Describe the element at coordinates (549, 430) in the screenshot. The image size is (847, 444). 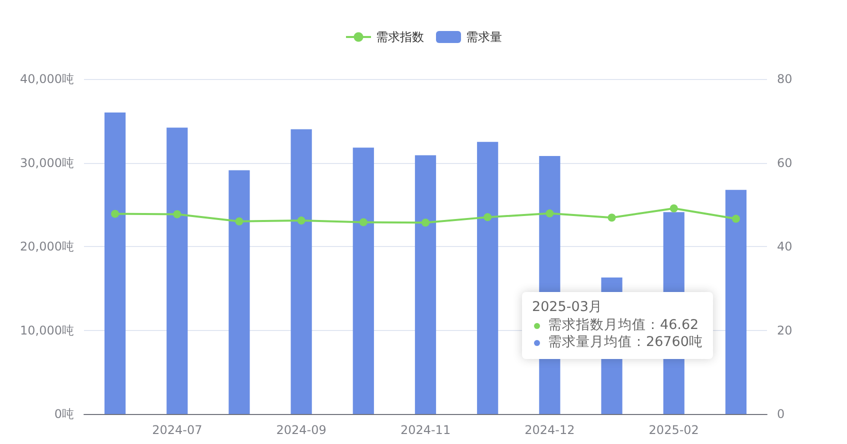
I see `x-tick-label: 2024-12` at that location.